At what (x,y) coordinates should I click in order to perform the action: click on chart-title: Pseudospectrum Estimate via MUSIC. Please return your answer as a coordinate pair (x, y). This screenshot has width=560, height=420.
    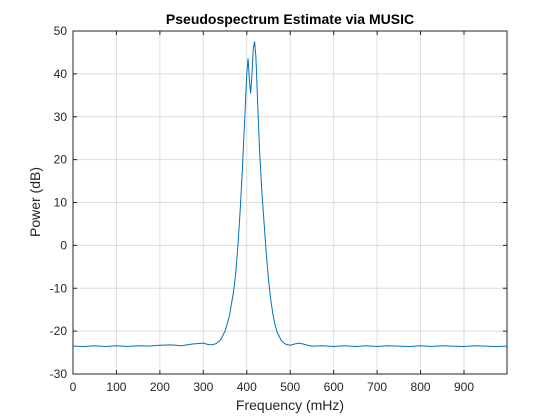
    Looking at the image, I should click on (290, 19).